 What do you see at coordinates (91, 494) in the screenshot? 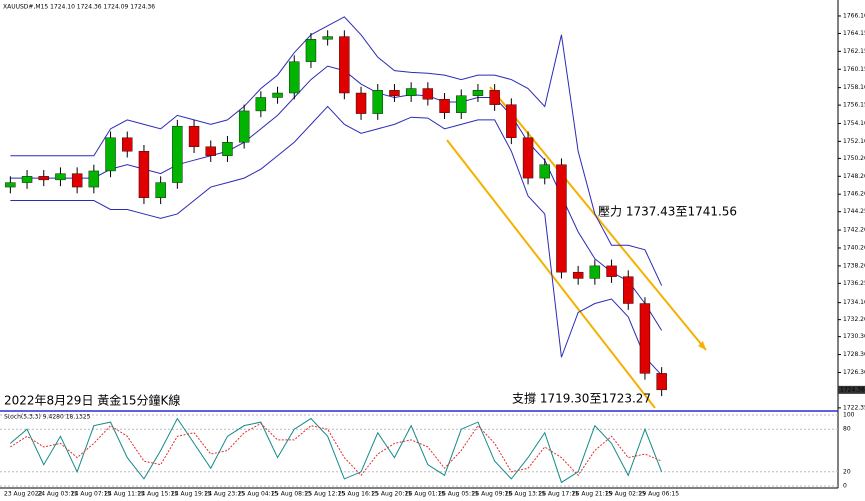
I see `x-tick-label: 24 Aug 07:15` at bounding box center [91, 494].